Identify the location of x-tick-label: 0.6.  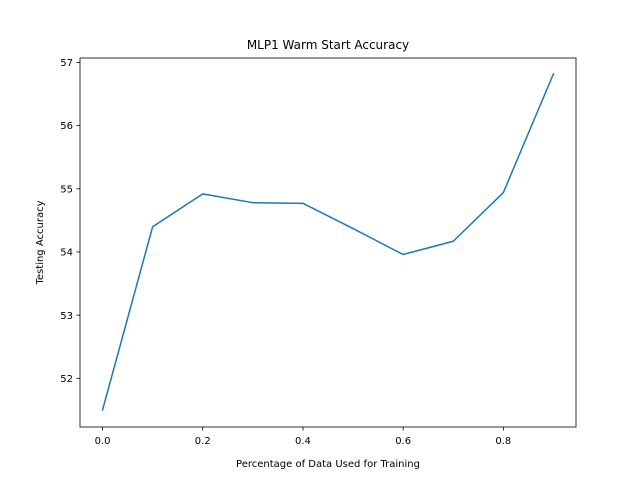
(403, 441).